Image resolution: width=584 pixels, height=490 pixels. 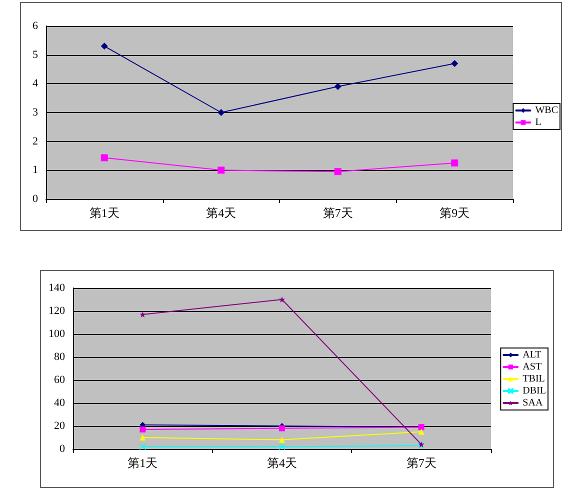 I want to click on legend-label: DBIL, so click(x=534, y=391).